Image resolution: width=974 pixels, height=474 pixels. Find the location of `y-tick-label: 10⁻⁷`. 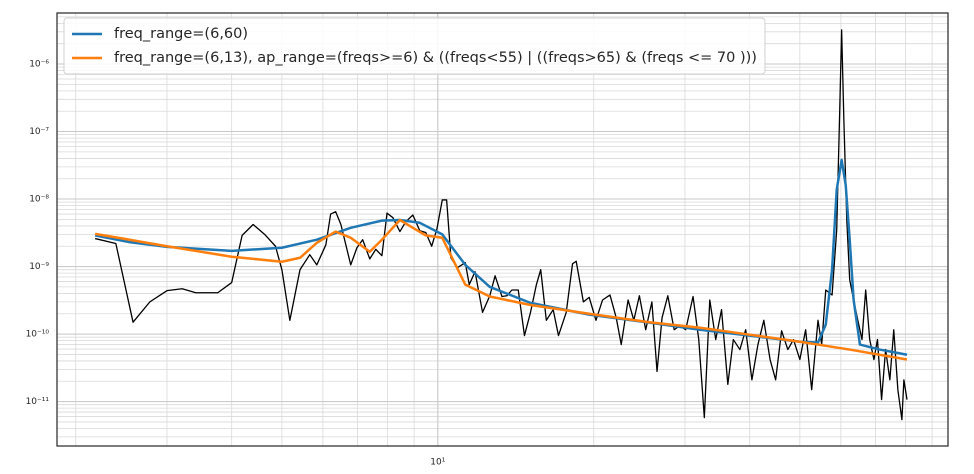

y-tick-label: 10⁻⁷ is located at coordinates (39, 132).